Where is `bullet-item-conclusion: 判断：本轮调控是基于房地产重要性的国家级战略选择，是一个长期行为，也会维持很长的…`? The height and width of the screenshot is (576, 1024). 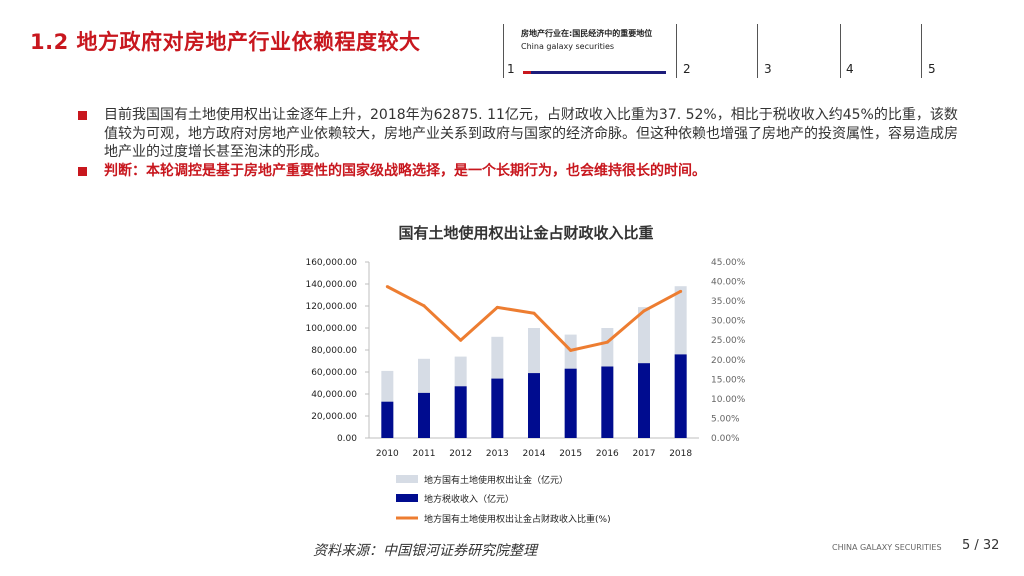 bullet-item-conclusion: 判断：本轮调控是基于房地产重要性的国家级战略选择，是一个长期行为，也会维持很长的… is located at coordinates (523, 171).